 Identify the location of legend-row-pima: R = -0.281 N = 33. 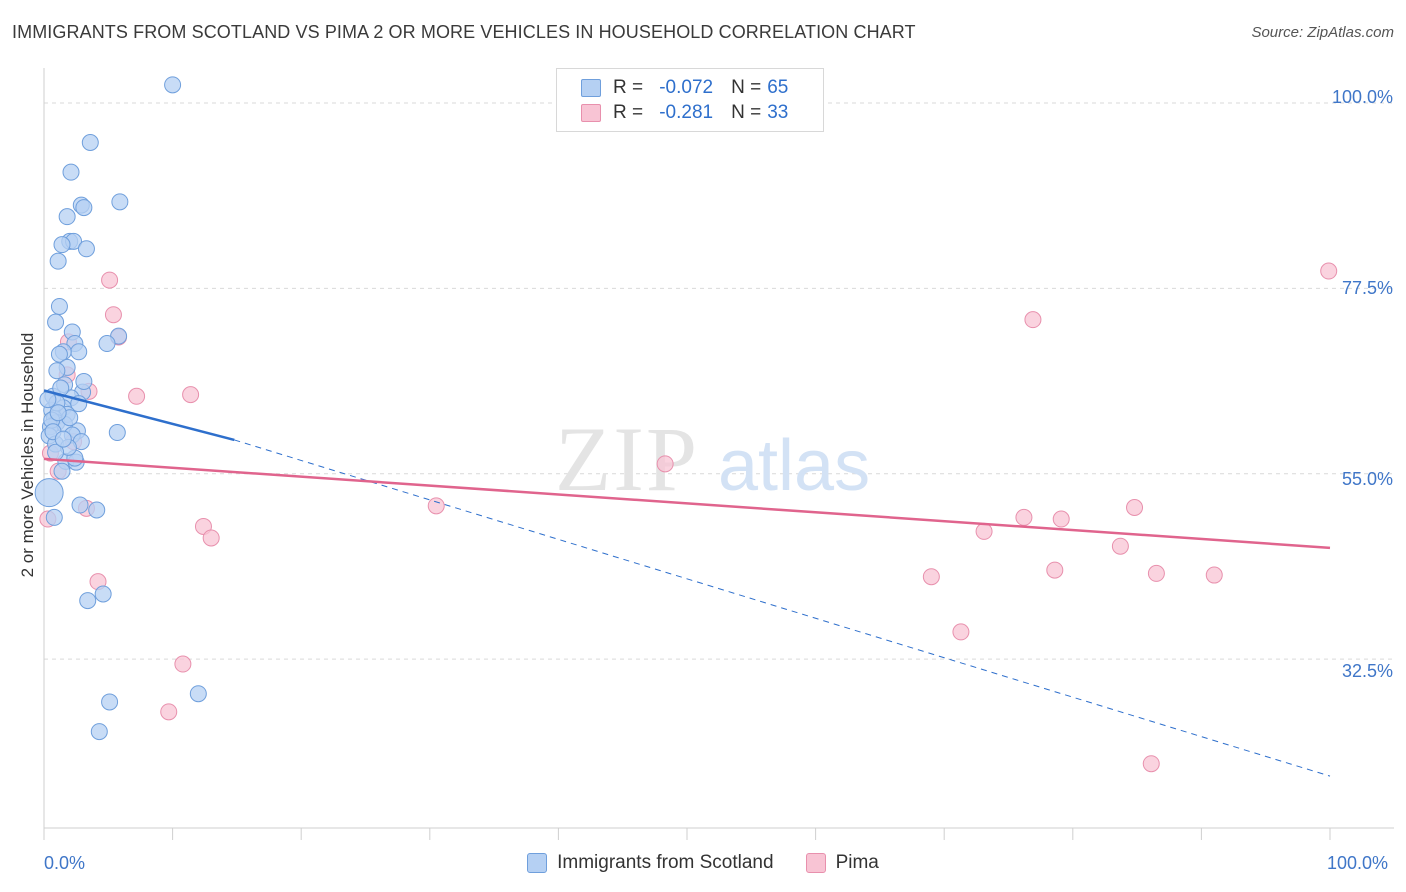
(684, 113).